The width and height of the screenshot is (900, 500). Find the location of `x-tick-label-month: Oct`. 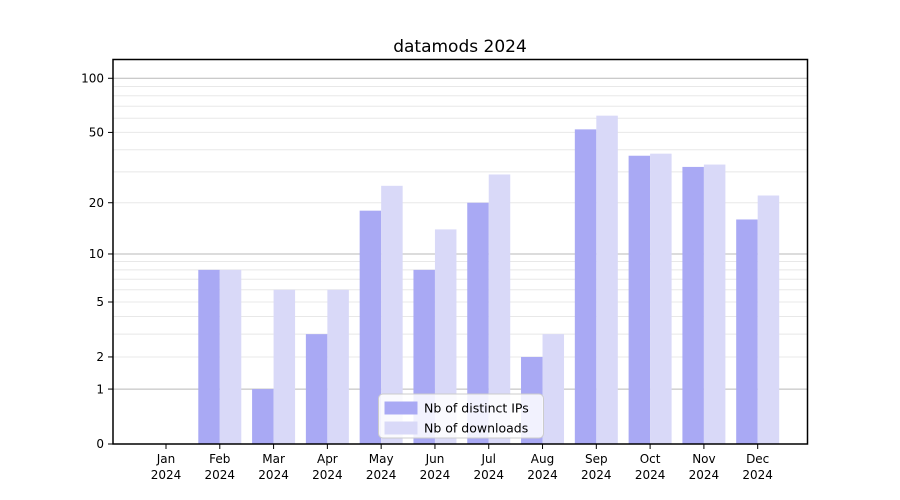

x-tick-label-month: Oct is located at coordinates (650, 459).